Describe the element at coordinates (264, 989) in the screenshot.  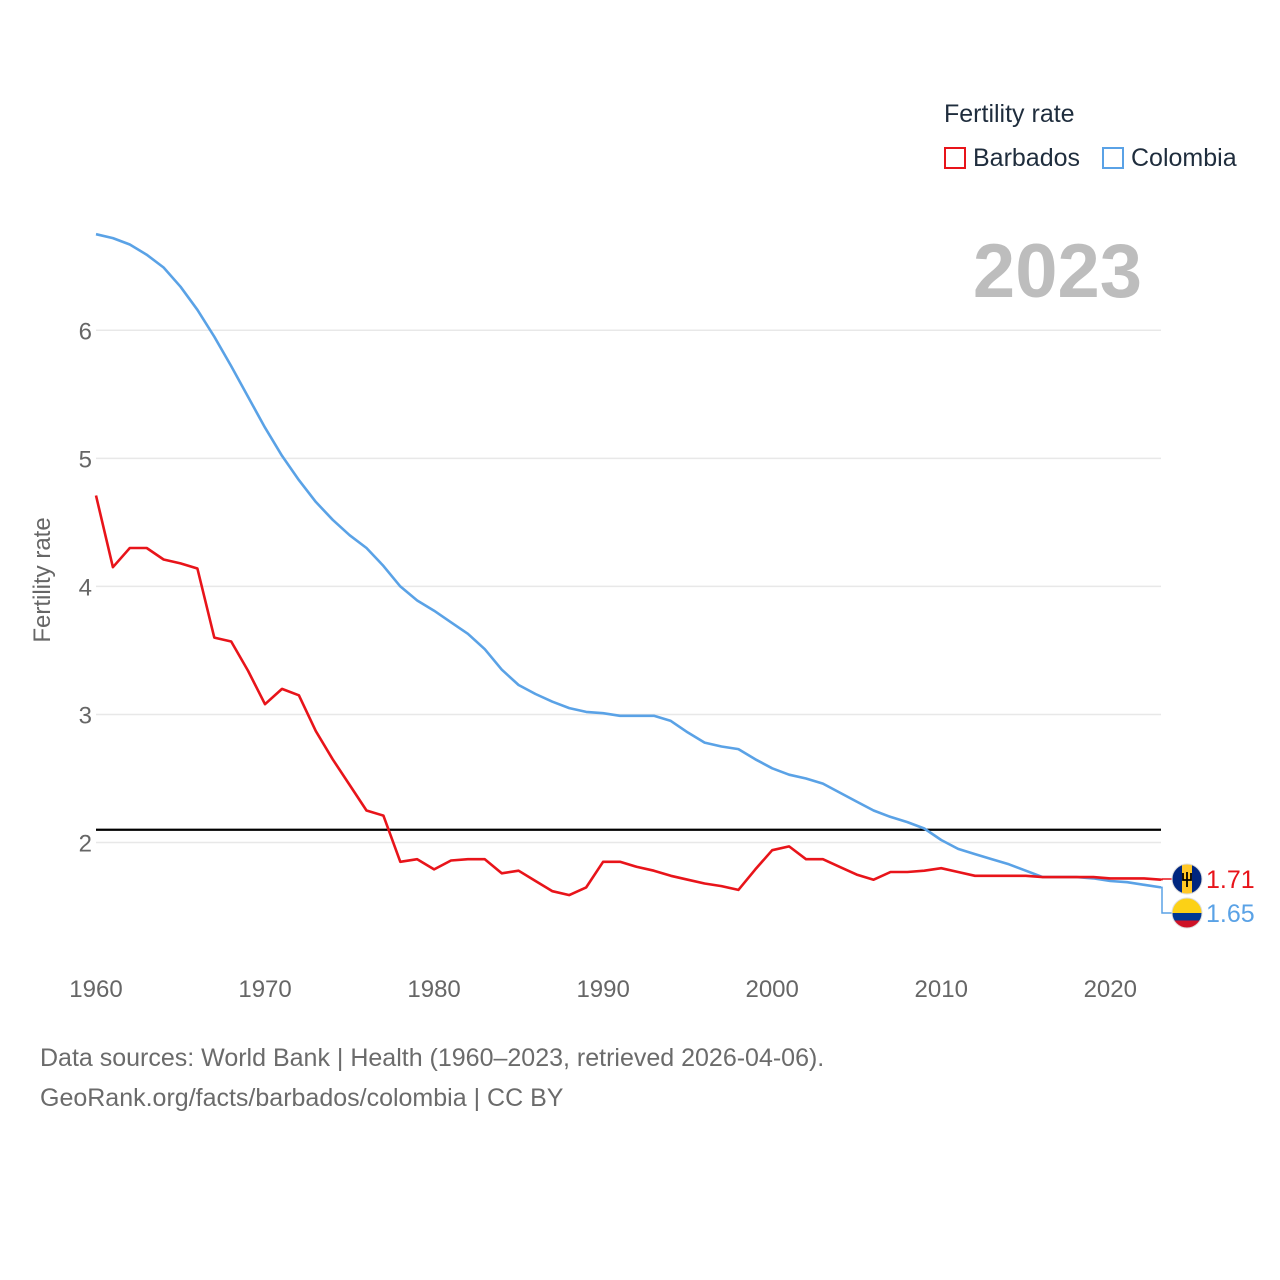
I see `x-tick-label: 1970` at that location.